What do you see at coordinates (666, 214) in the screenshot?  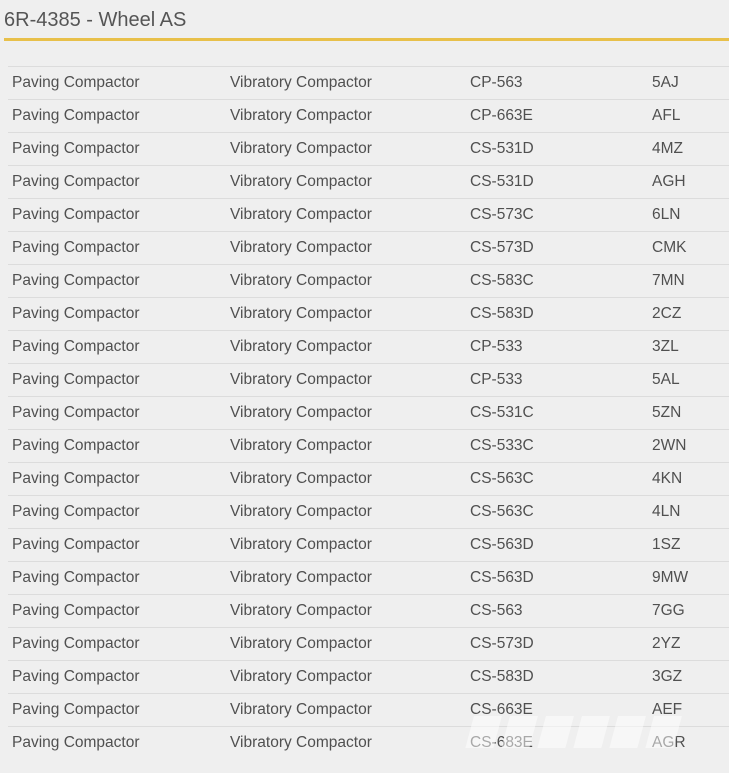 I see `serial-prefix-cell: 6LN` at bounding box center [666, 214].